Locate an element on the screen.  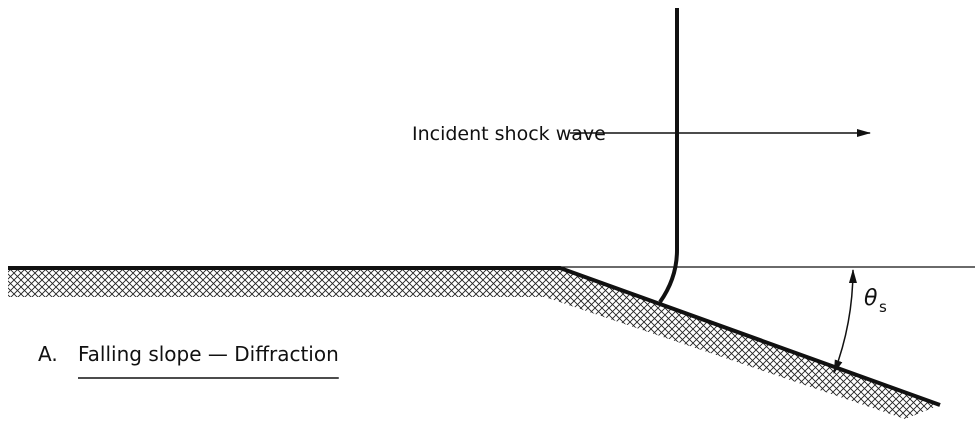
caption-text: Falling slope — Diffraction is located at coordinates (208, 354).